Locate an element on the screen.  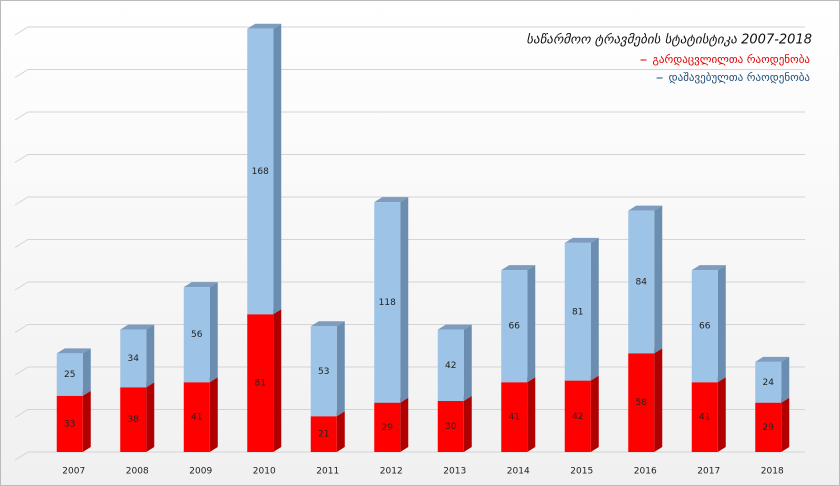
x-tick-label: 2016 is located at coordinates (645, 472).